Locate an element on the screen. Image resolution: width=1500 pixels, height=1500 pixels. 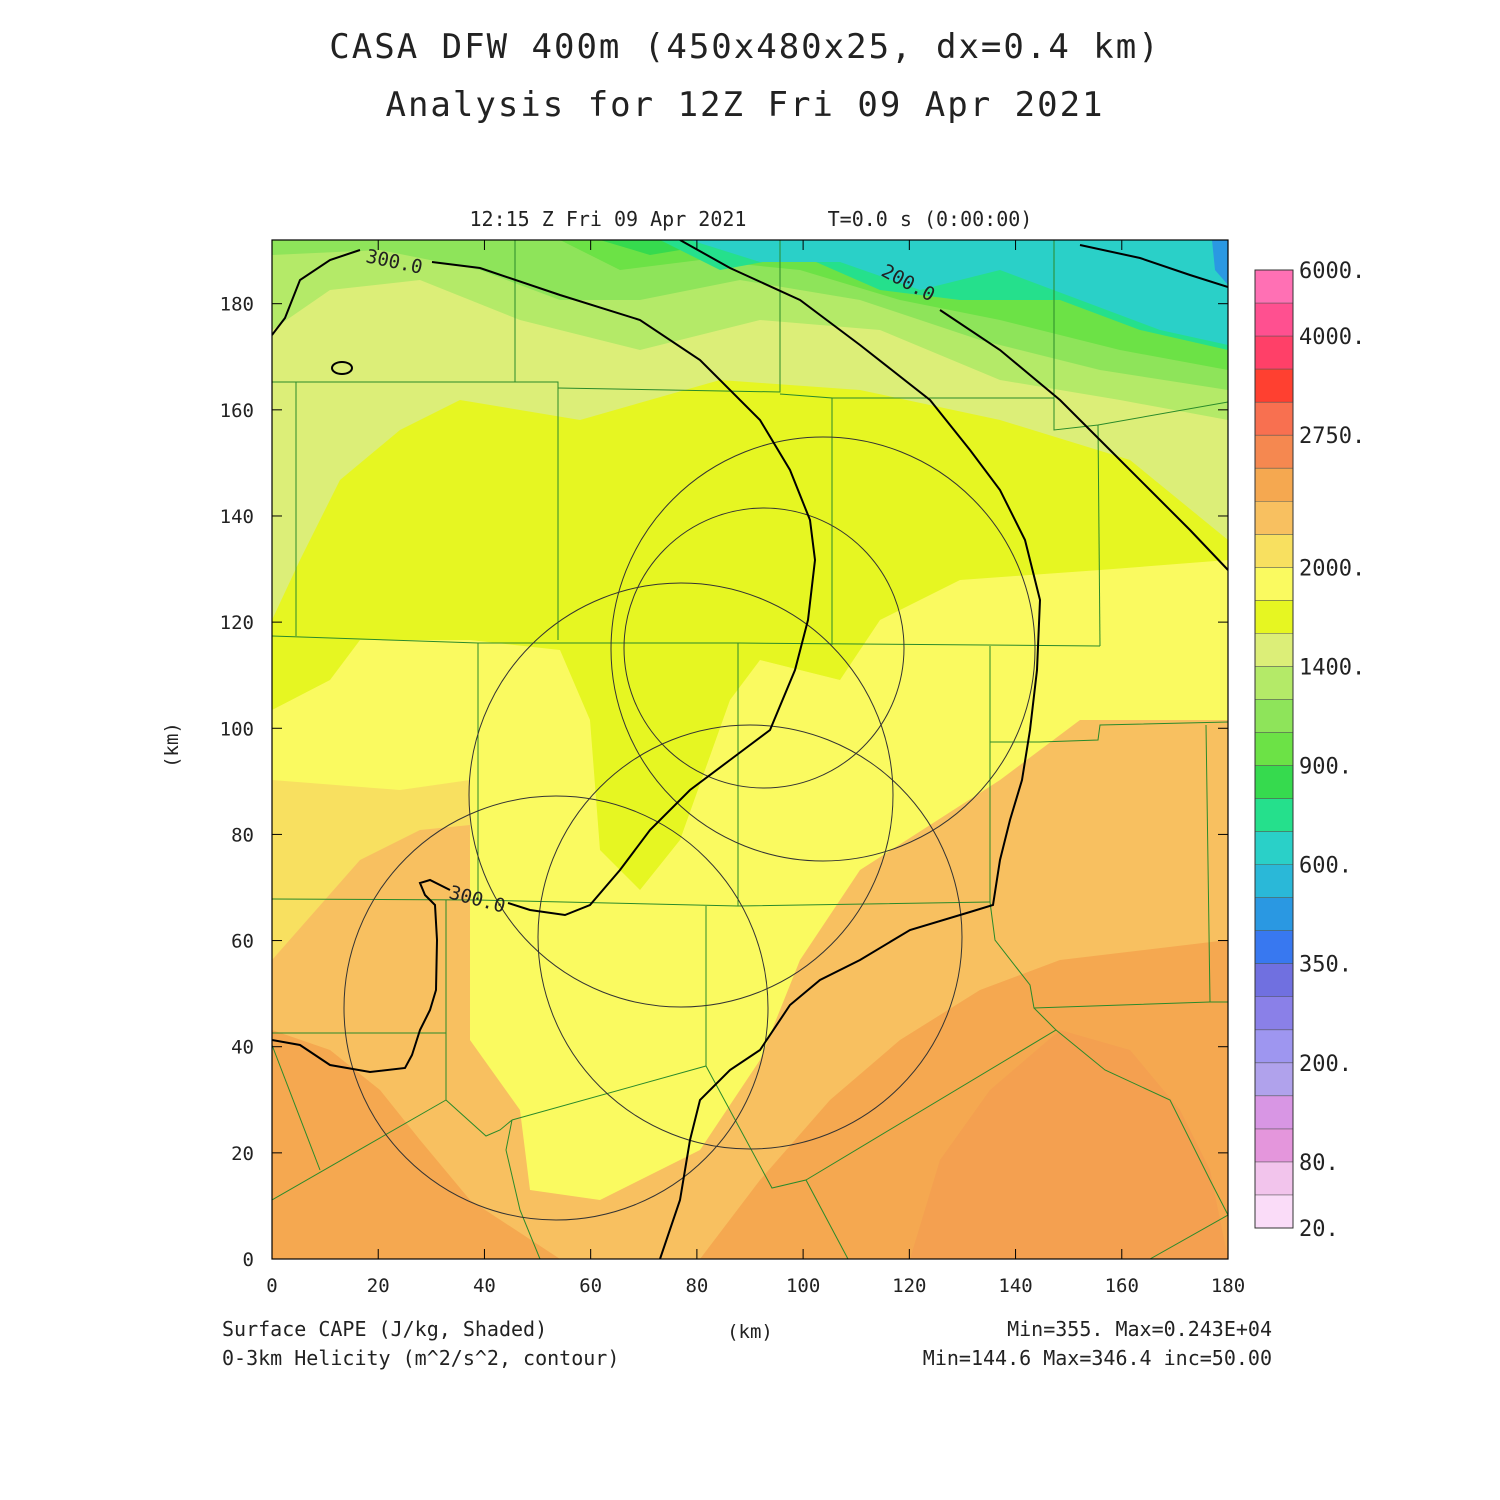
colorbar-label: 20. is located at coordinates (1319, 1229).